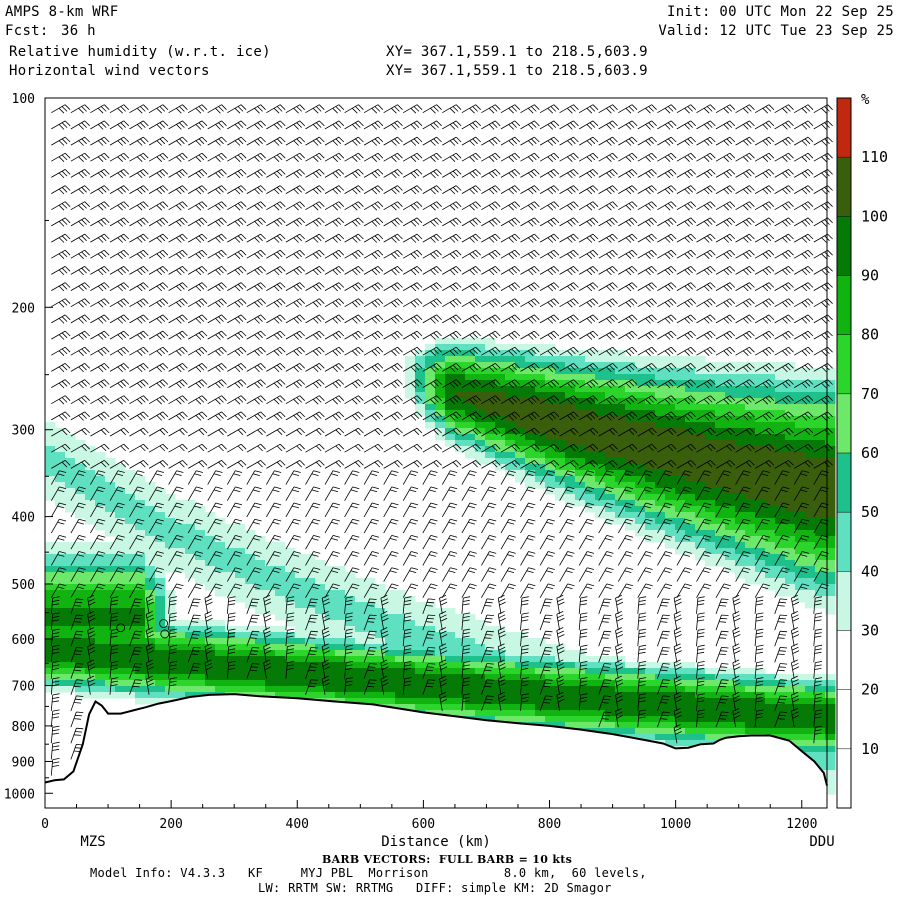 Image resolution: width=900 pixels, height=900 pixels. I want to click on colorbar-swatch, so click(844, 187).